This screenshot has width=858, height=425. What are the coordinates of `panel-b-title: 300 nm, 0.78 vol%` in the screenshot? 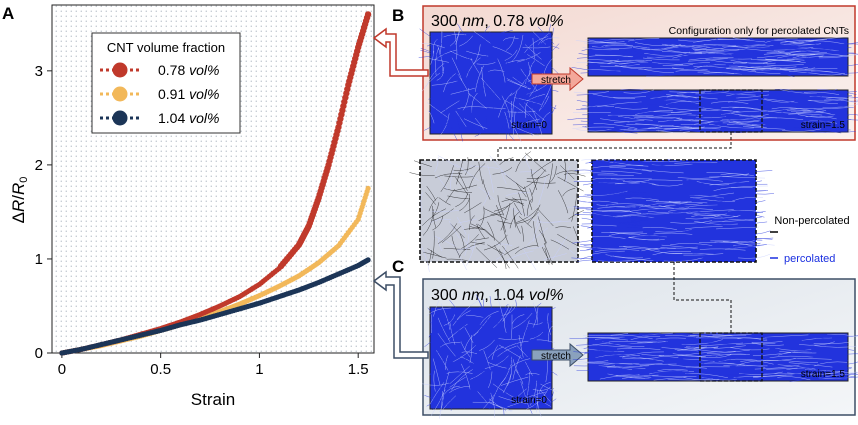 It's located at (497, 21).